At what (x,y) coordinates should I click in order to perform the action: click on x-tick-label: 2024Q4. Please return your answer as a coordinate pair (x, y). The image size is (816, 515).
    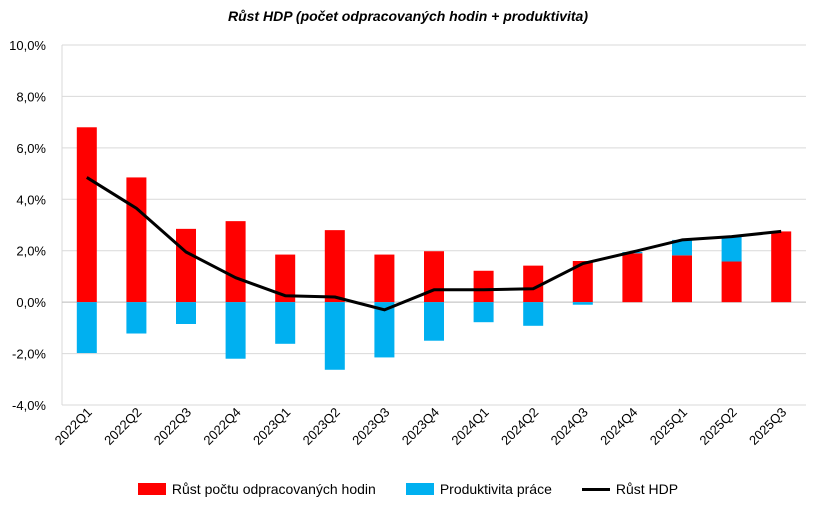
    Looking at the image, I should click on (618, 426).